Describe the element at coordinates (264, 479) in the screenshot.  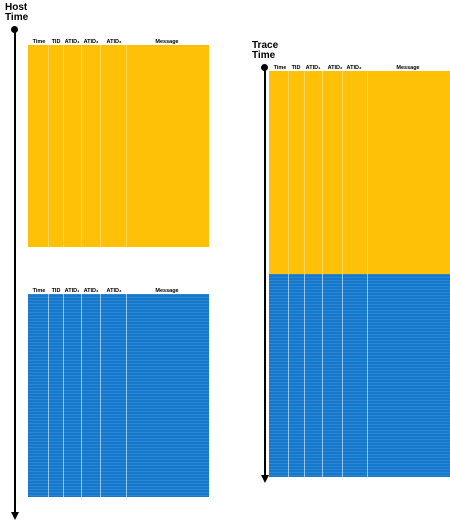
I see `trace-axis-arrow-icon` at that location.